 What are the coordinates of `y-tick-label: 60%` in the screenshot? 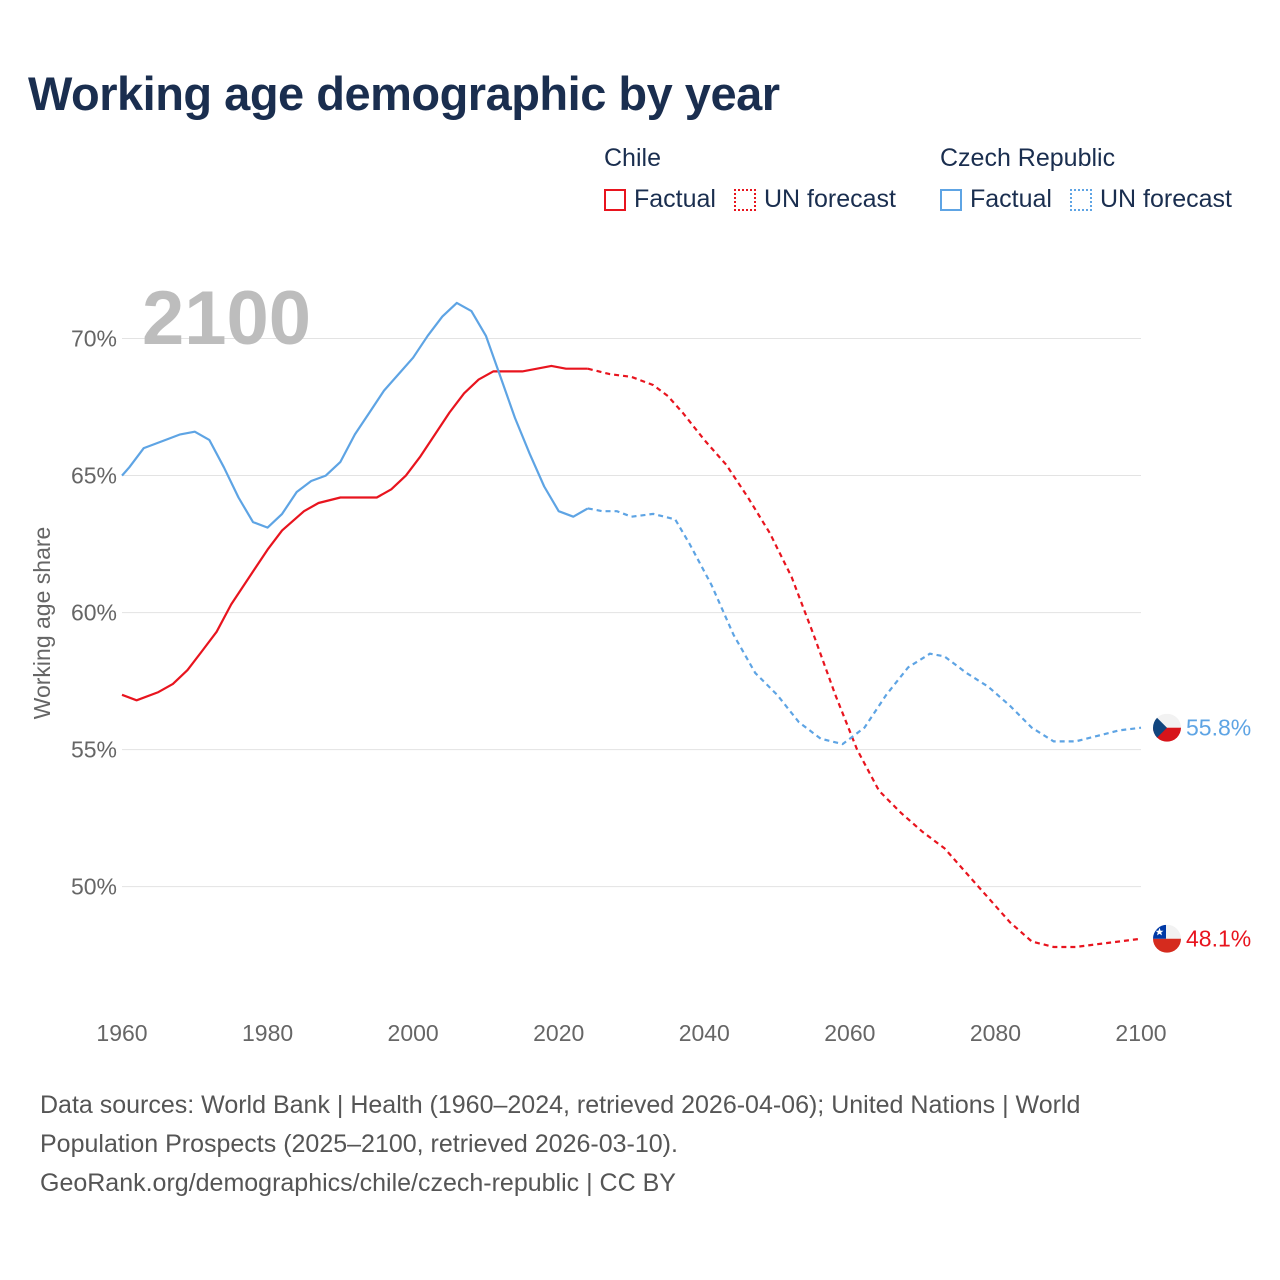 It's located at (94, 613).